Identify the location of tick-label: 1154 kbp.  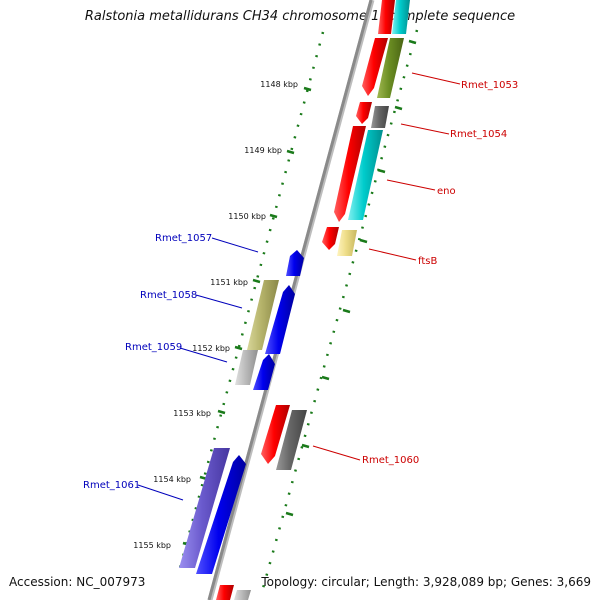
(172, 479).